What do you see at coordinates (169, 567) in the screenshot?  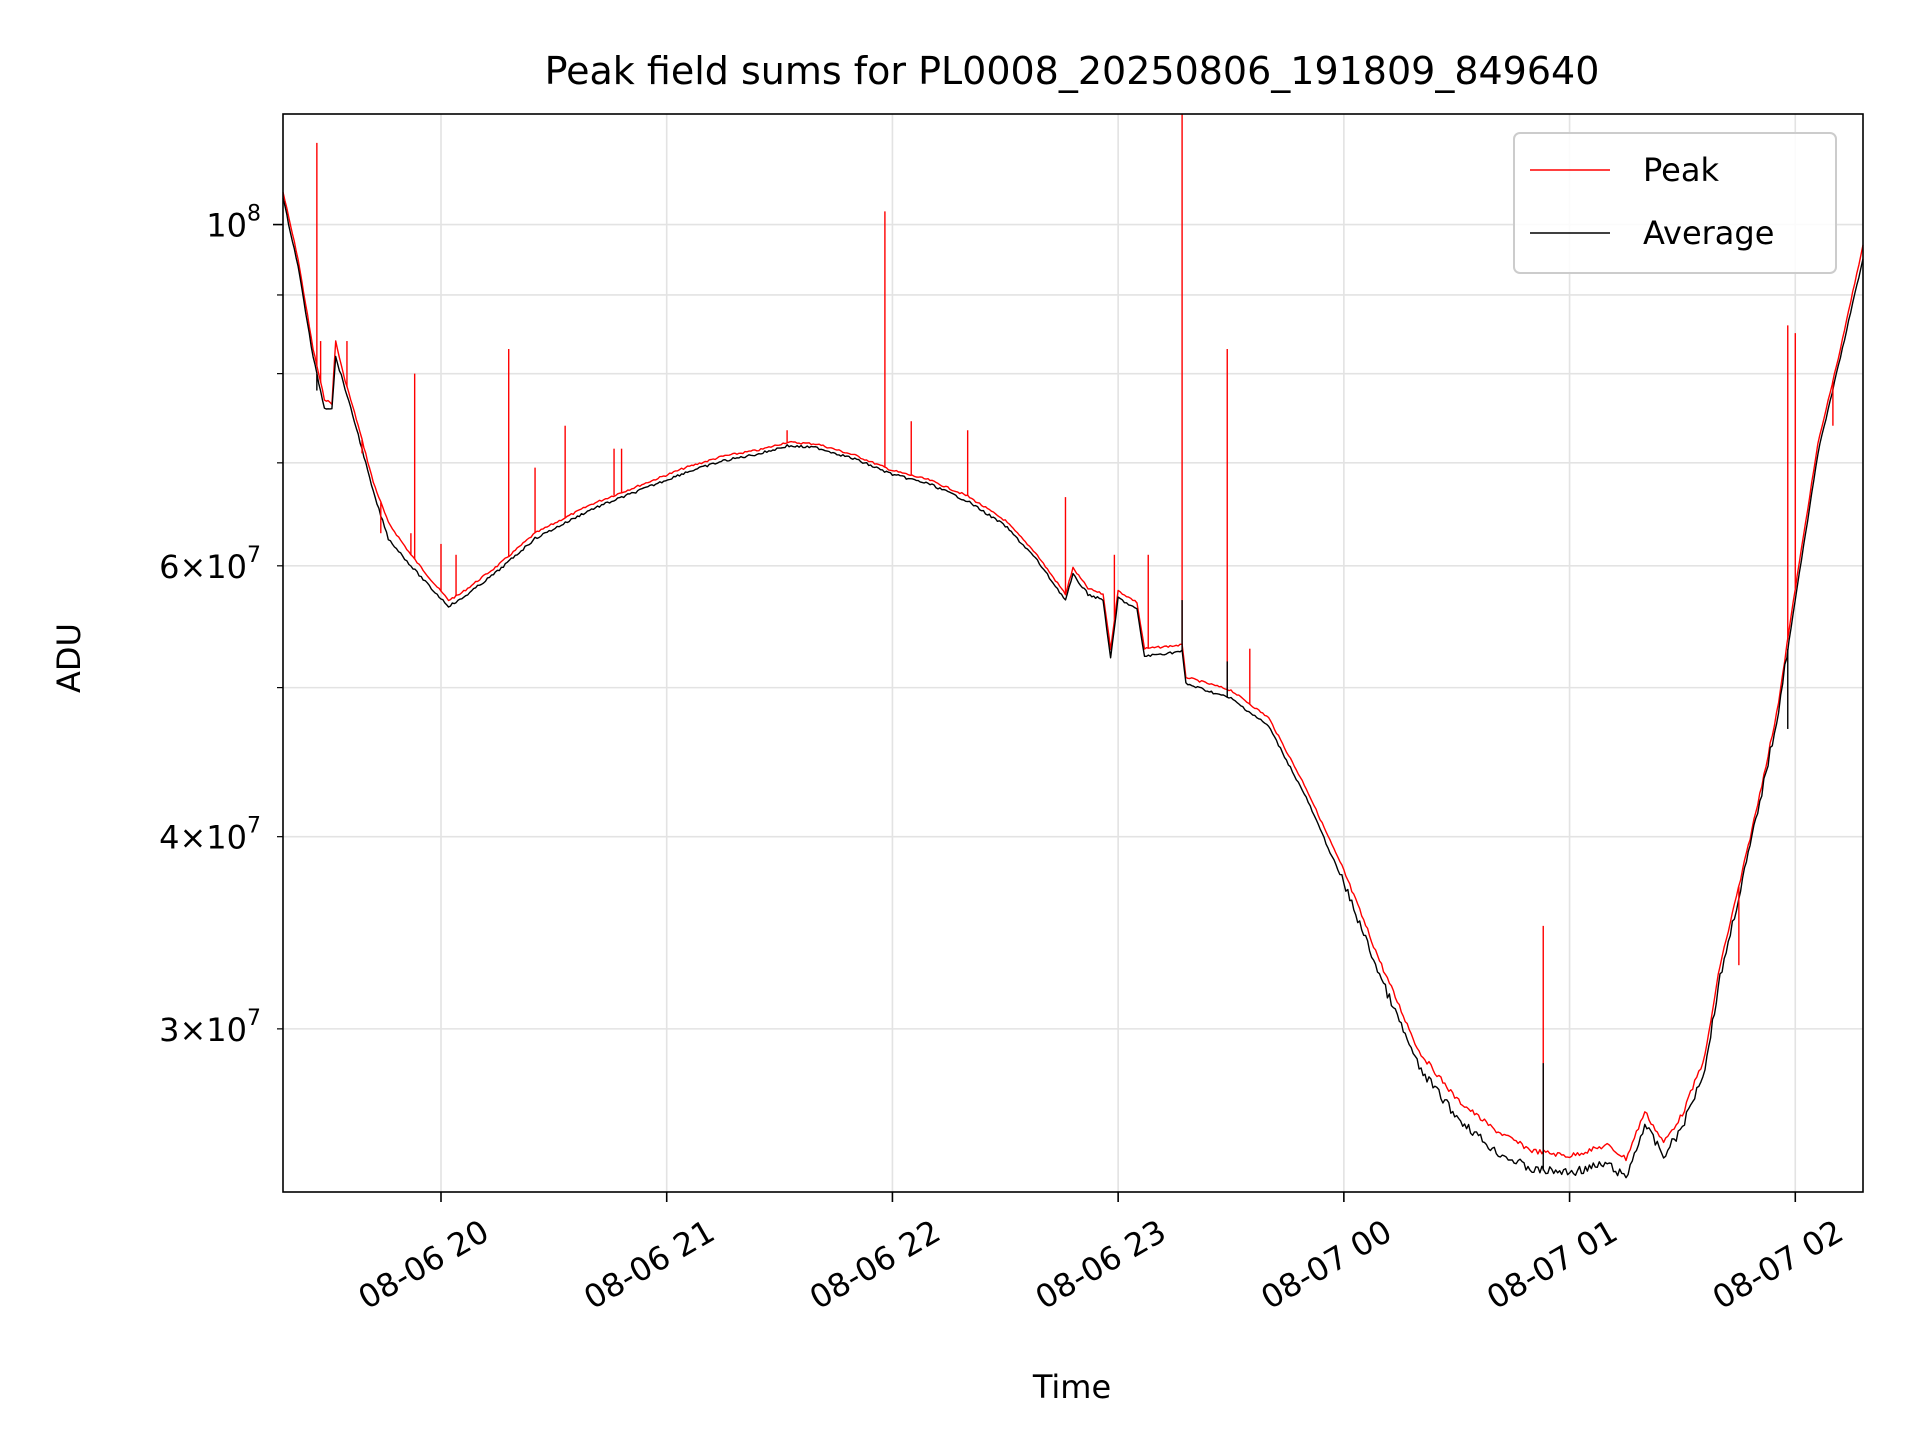 I see `y-tick-label-coef: 6` at bounding box center [169, 567].